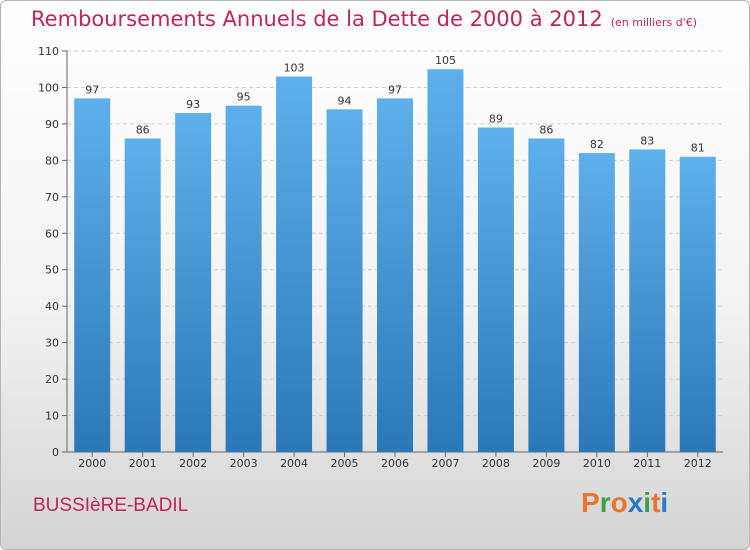  What do you see at coordinates (647, 463) in the screenshot?
I see `x-tick-label-2011: 2011` at bounding box center [647, 463].